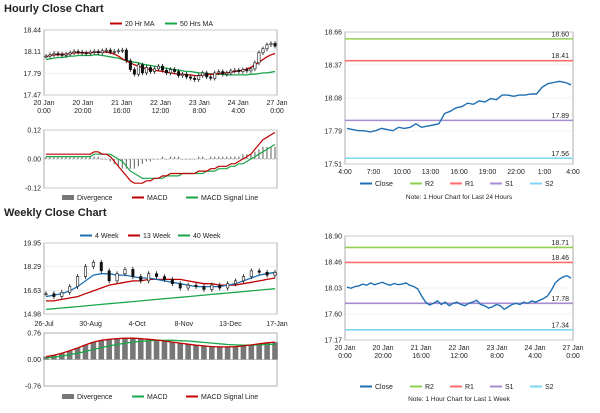  Describe the element at coordinates (32, 315) in the screenshot. I see `y-tick-label: 14.98` at that location.